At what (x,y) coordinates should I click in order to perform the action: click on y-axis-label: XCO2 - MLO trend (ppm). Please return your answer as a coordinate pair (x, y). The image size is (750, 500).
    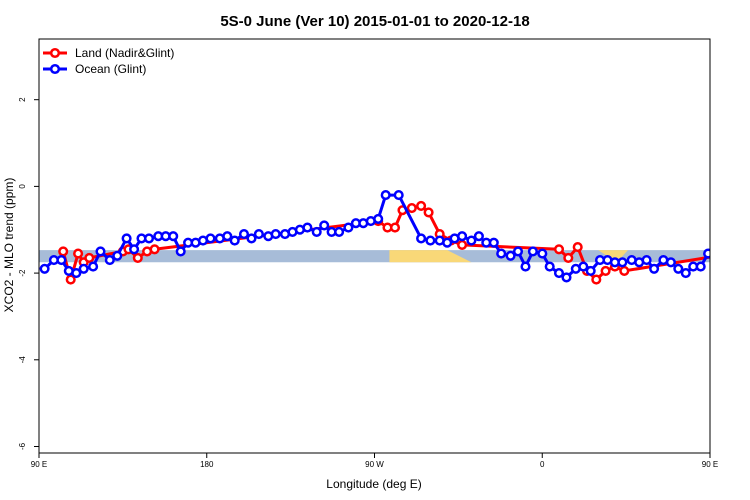
    Looking at the image, I should click on (9, 245).